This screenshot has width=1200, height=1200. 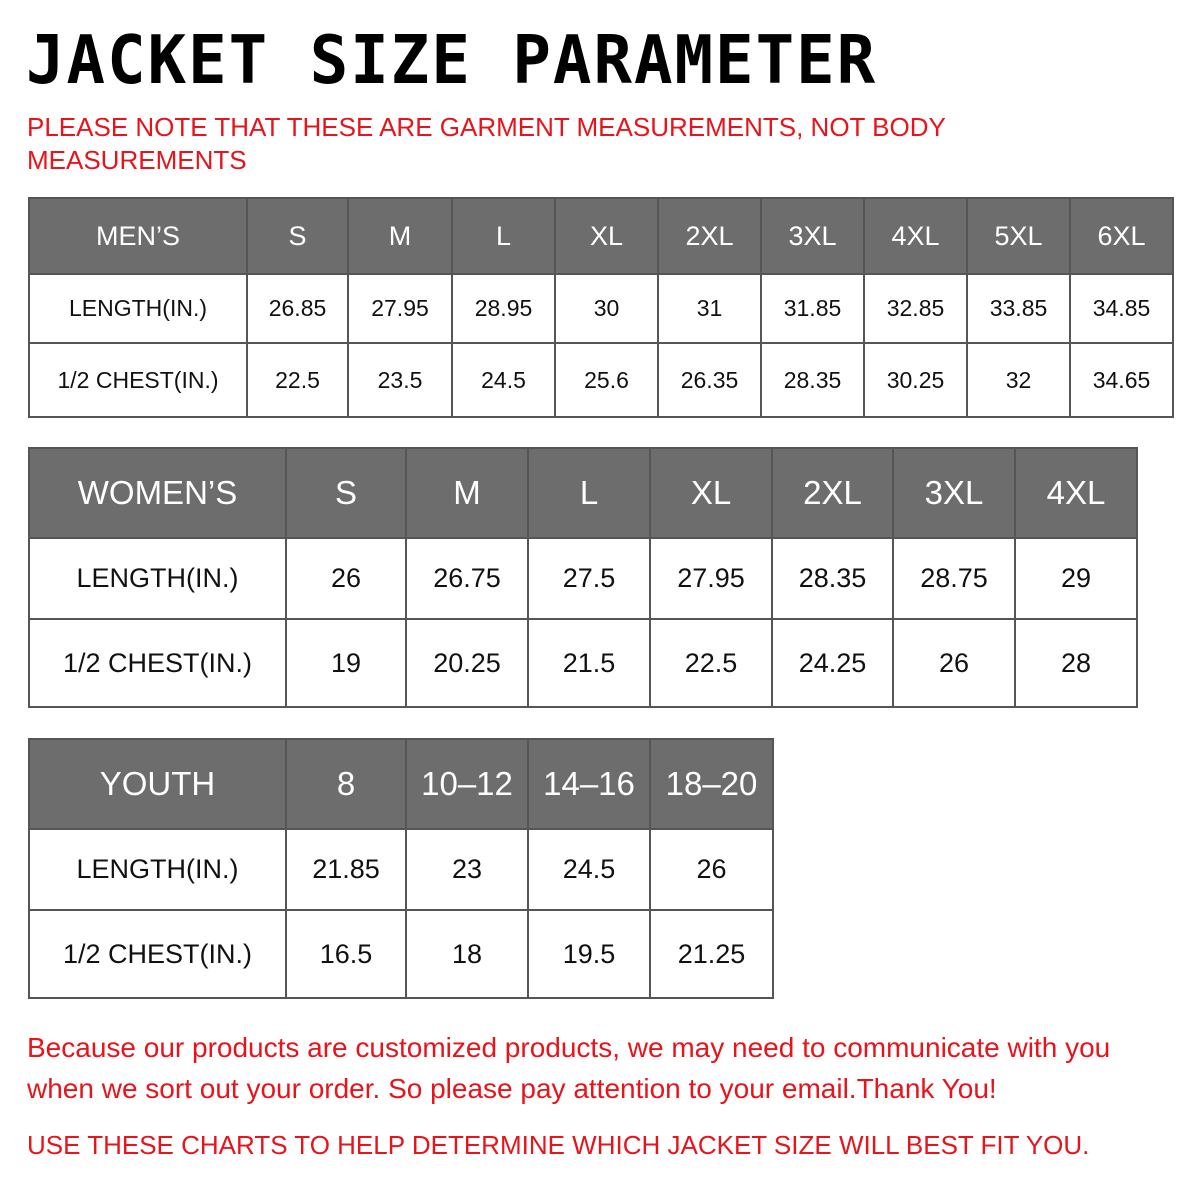 What do you see at coordinates (467, 954) in the screenshot?
I see `measurement-cell: 18` at bounding box center [467, 954].